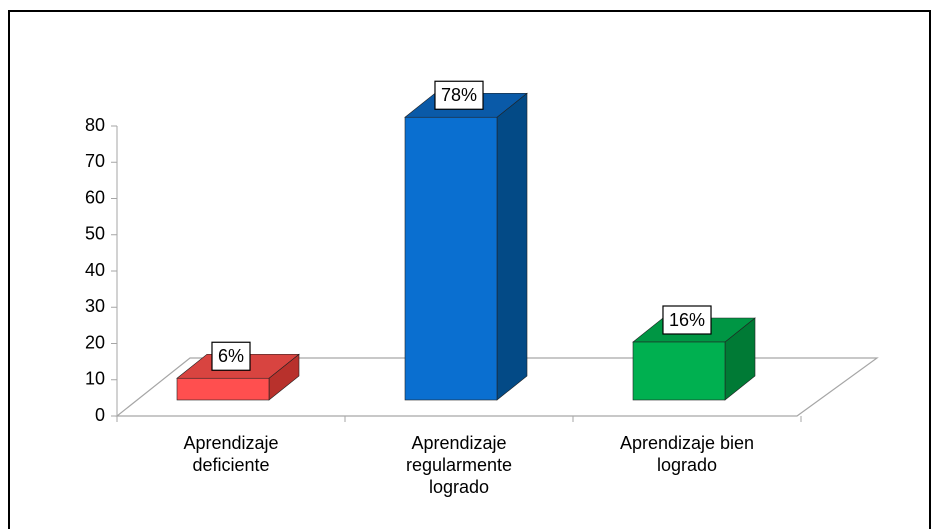 The image size is (936, 529). I want to click on x-tick-label: Aprendizaje deficiente, so click(231, 454).